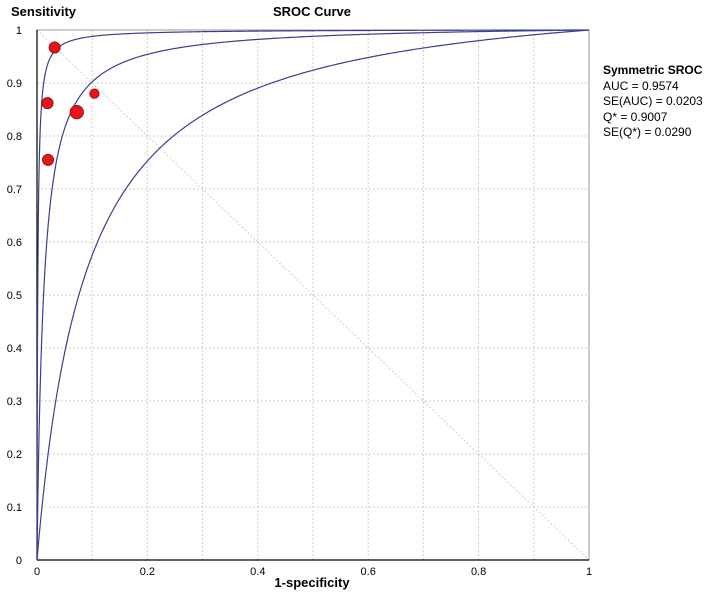 This screenshot has width=709, height=594. Describe the element at coordinates (14, 349) in the screenshot. I see `y-tick-label: 0.4` at that location.